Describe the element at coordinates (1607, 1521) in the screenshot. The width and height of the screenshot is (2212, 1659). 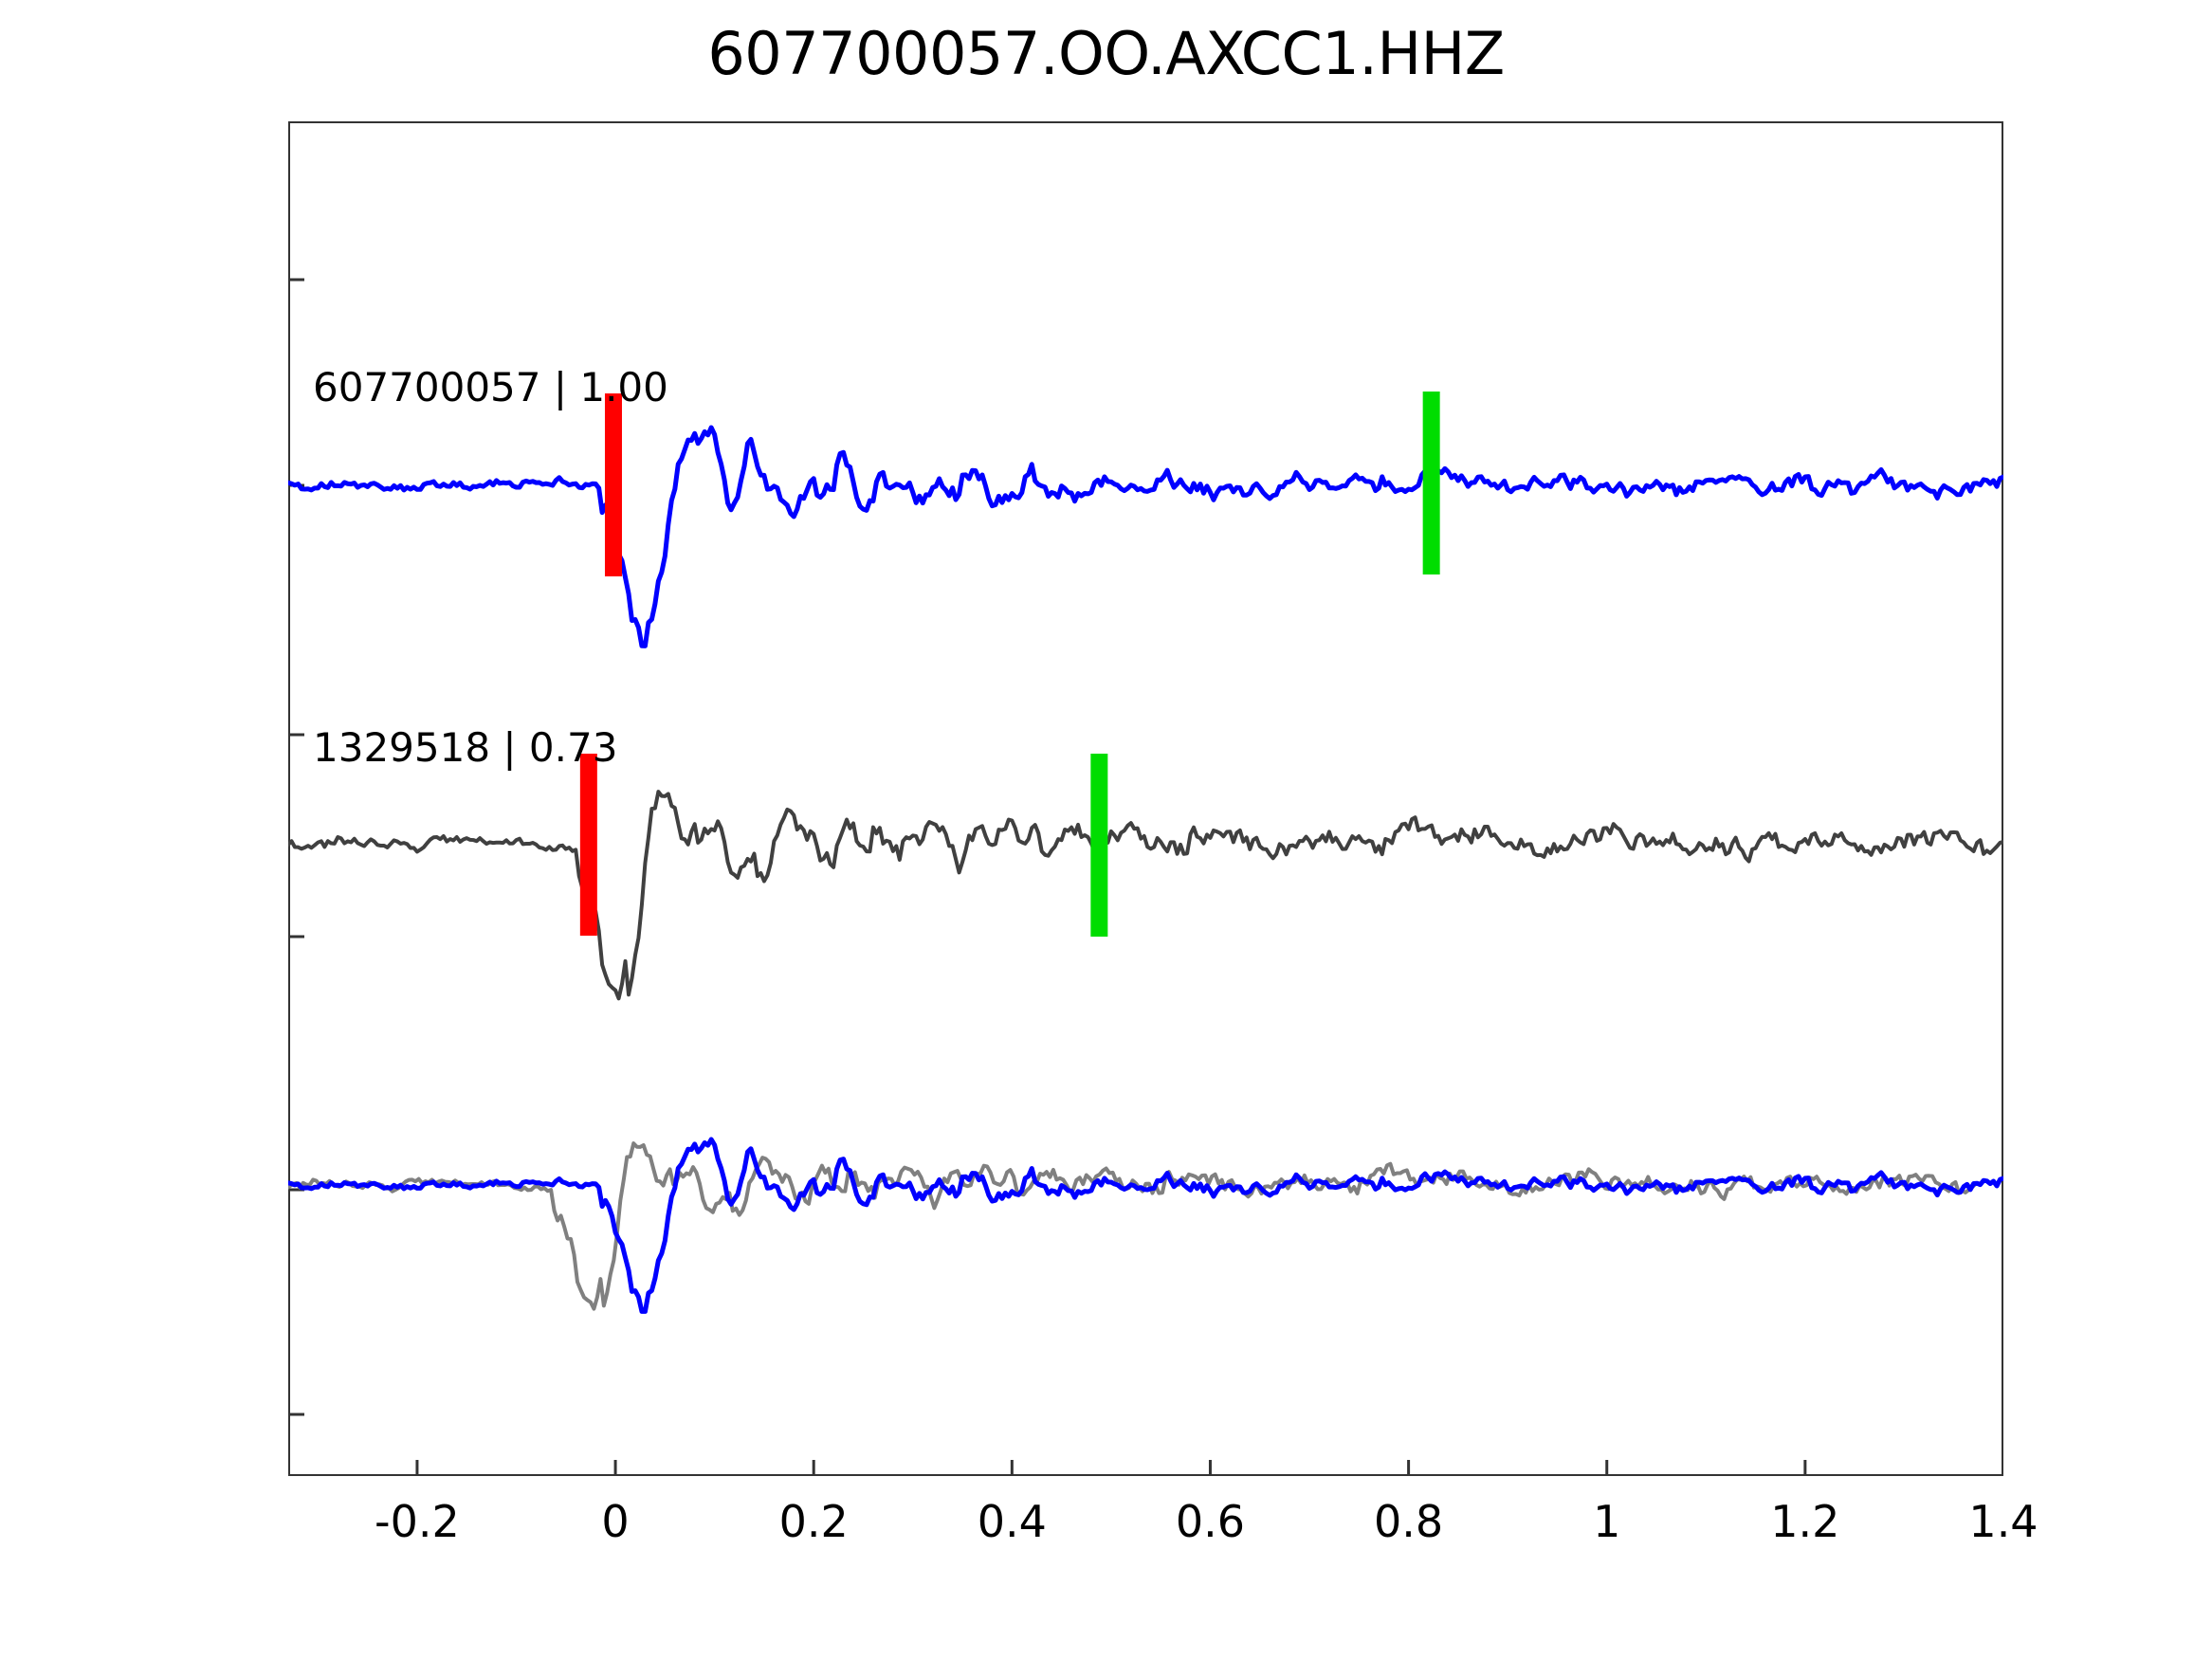
I see `x-tick-label: 1` at that location.